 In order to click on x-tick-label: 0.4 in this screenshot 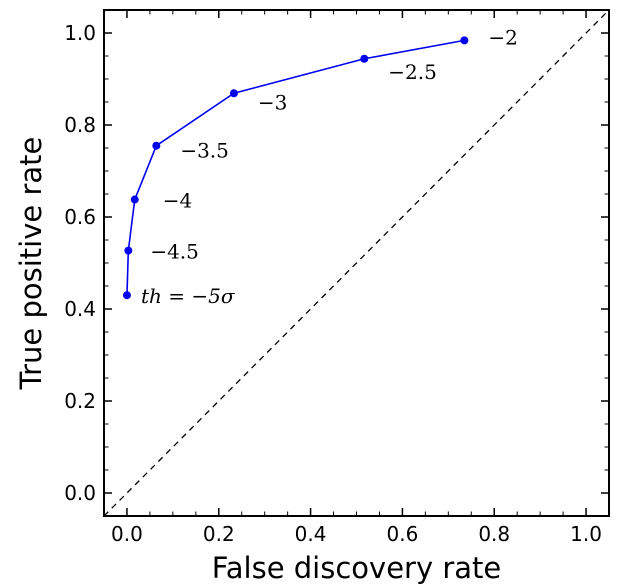, I will do `click(311, 534)`.